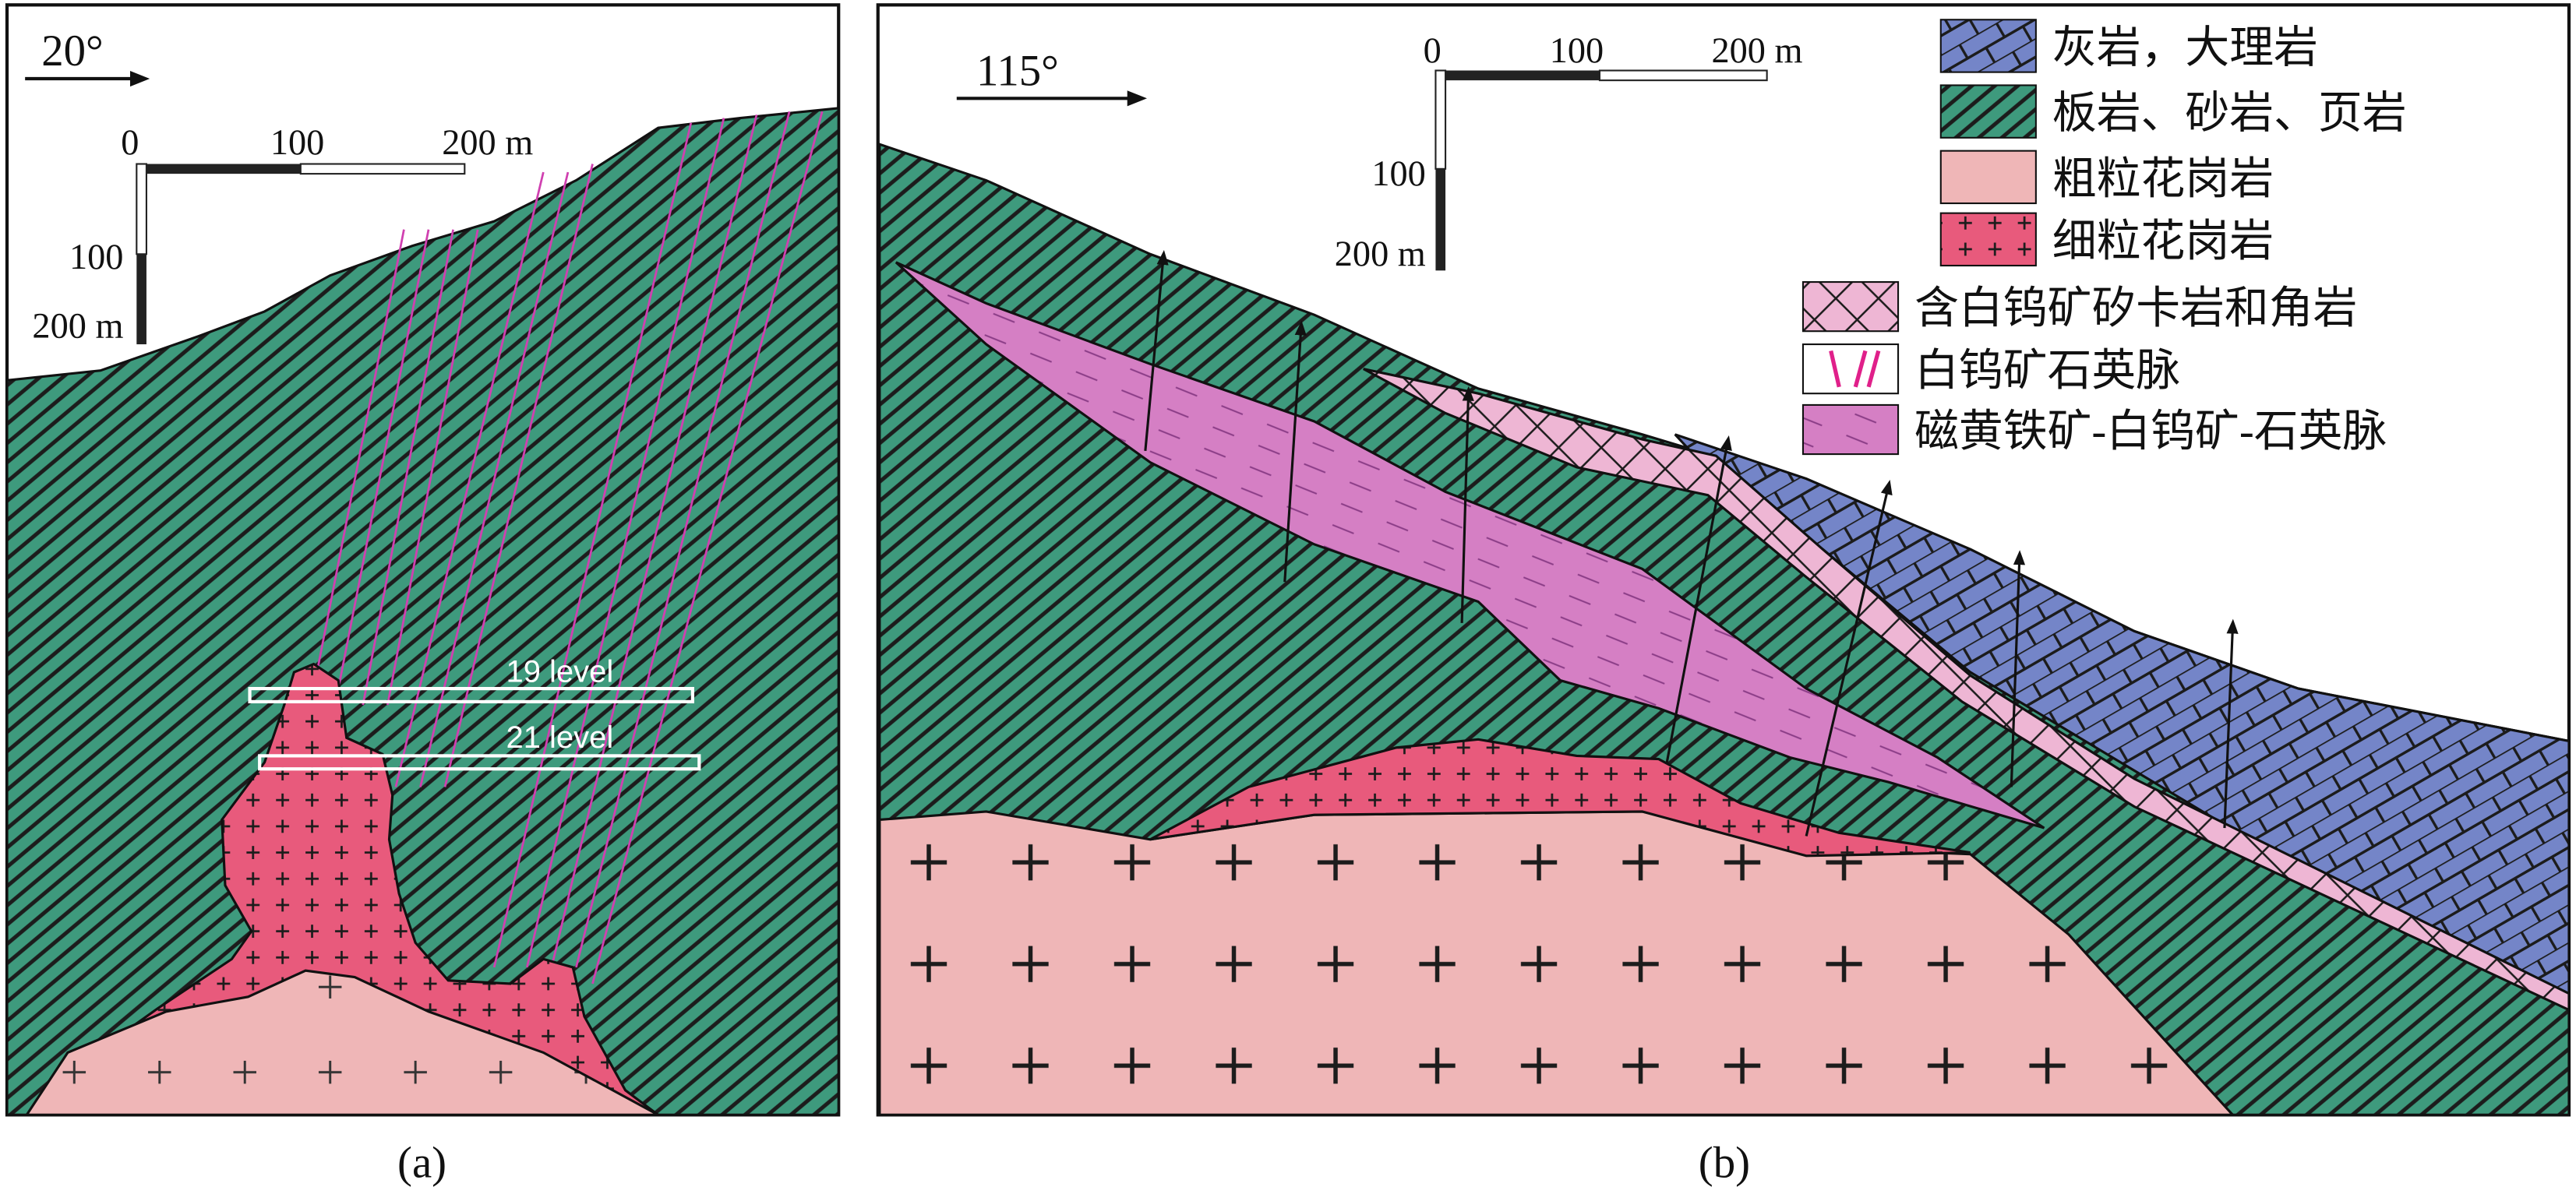  Describe the element at coordinates (72, 51) in the screenshot. I see `direction: 20°` at that location.